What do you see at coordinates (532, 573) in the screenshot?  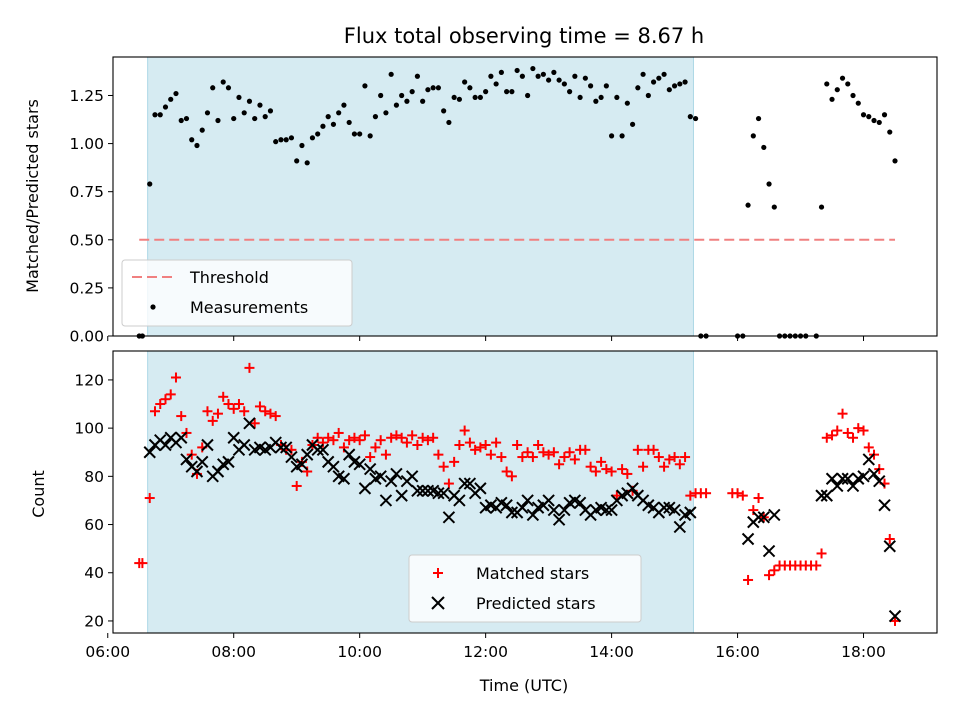 I see `legend-matched-label: Matched stars` at bounding box center [532, 573].